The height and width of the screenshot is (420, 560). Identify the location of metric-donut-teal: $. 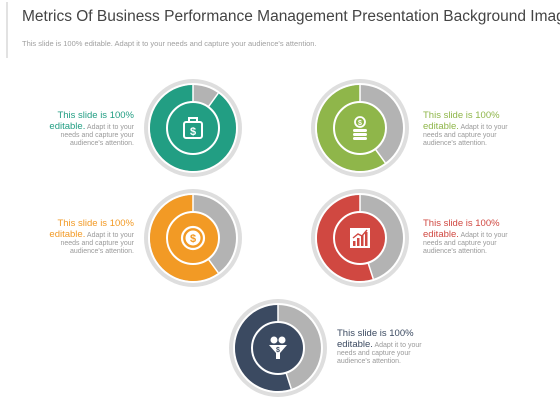
(193, 128).